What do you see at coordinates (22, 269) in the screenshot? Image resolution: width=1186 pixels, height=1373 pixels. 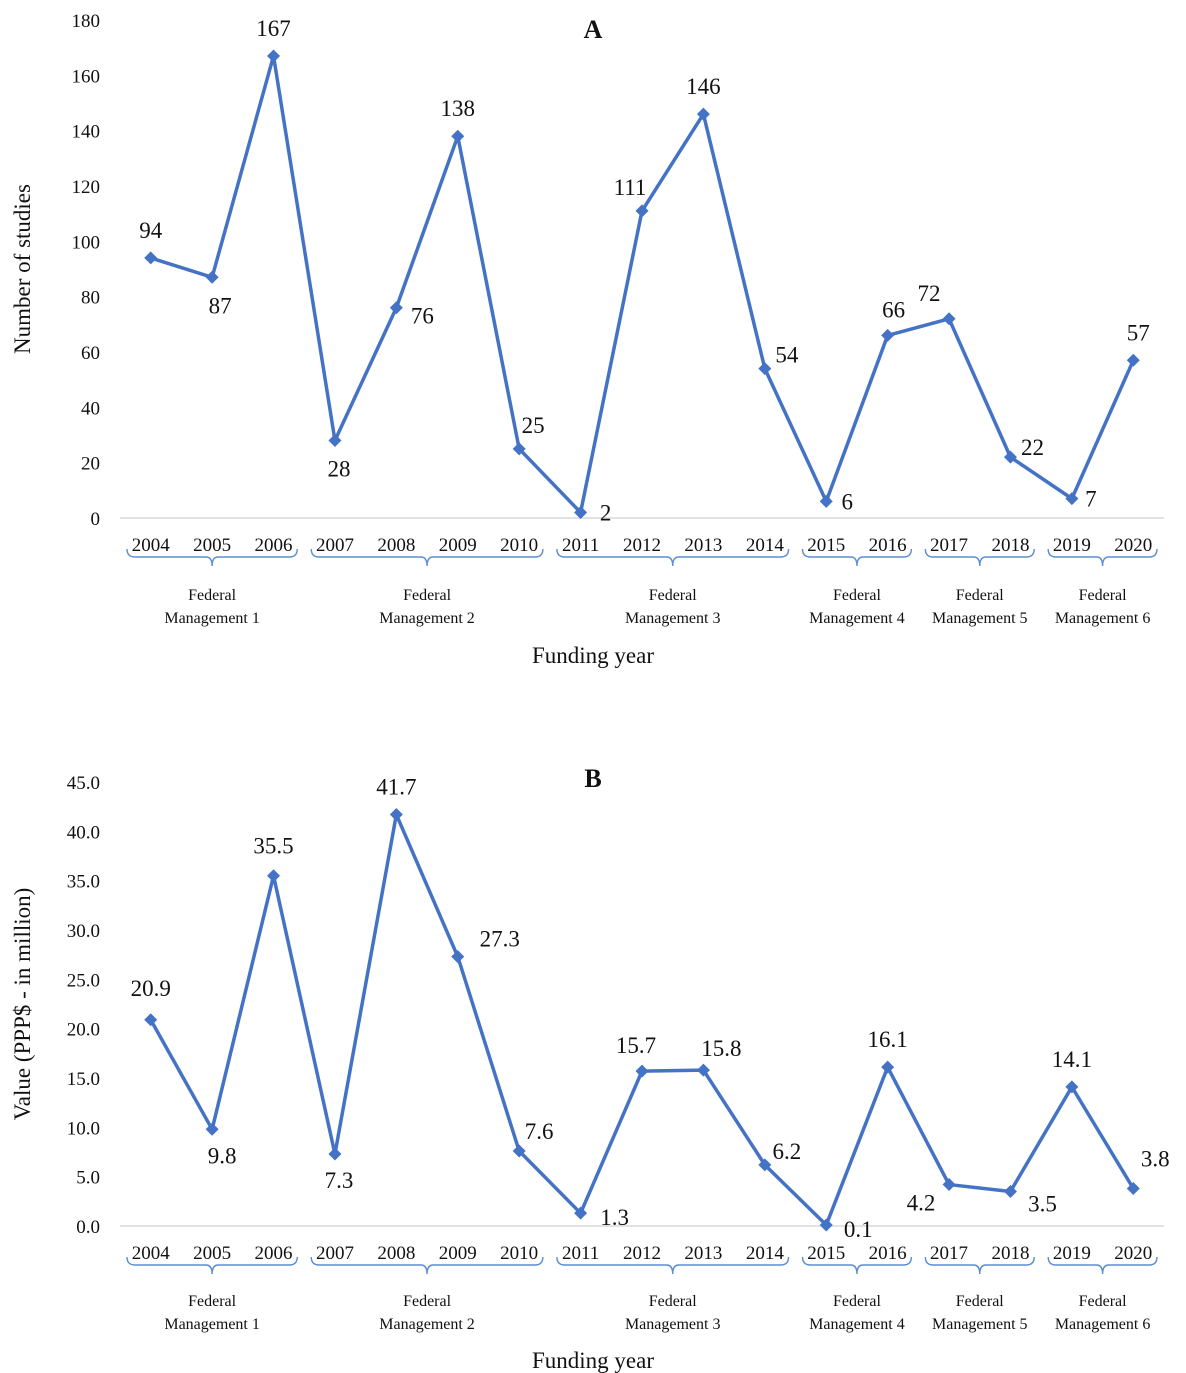 I see `y-axis-title: Number of studies` at bounding box center [22, 269].